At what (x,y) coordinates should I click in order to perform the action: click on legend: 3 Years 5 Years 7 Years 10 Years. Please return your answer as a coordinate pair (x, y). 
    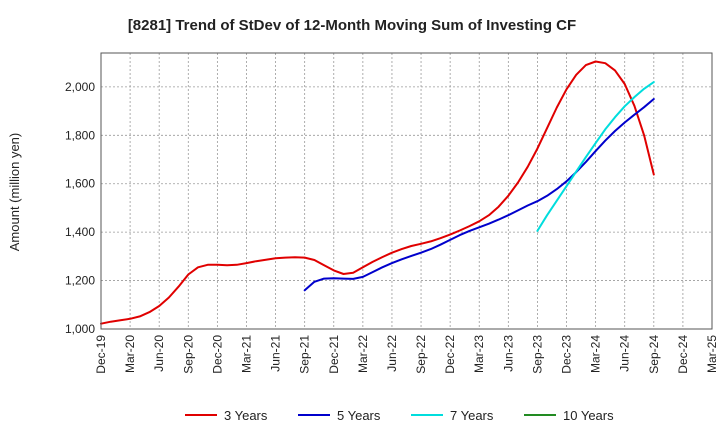
    Looking at the image, I should click on (399, 415).